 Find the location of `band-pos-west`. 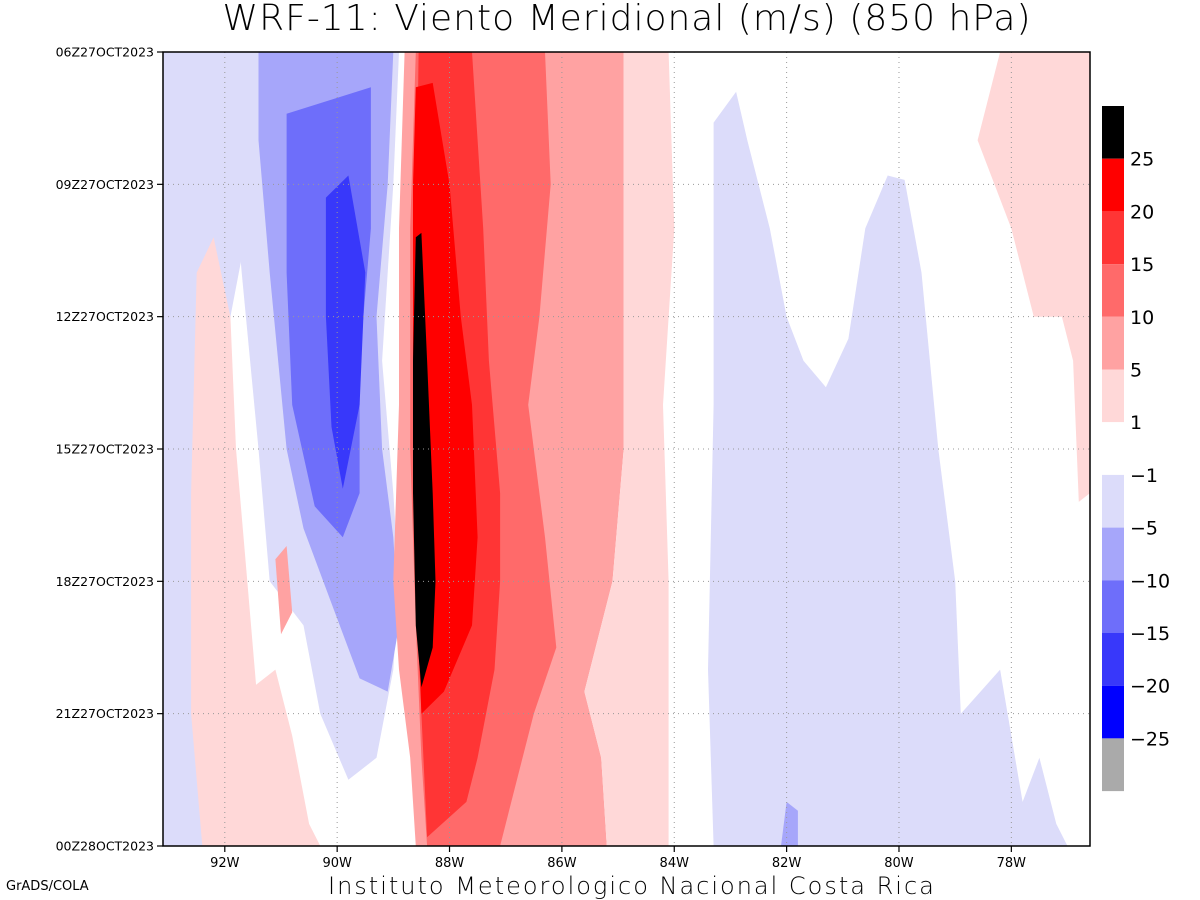

band-pos-west is located at coordinates (236, 541).